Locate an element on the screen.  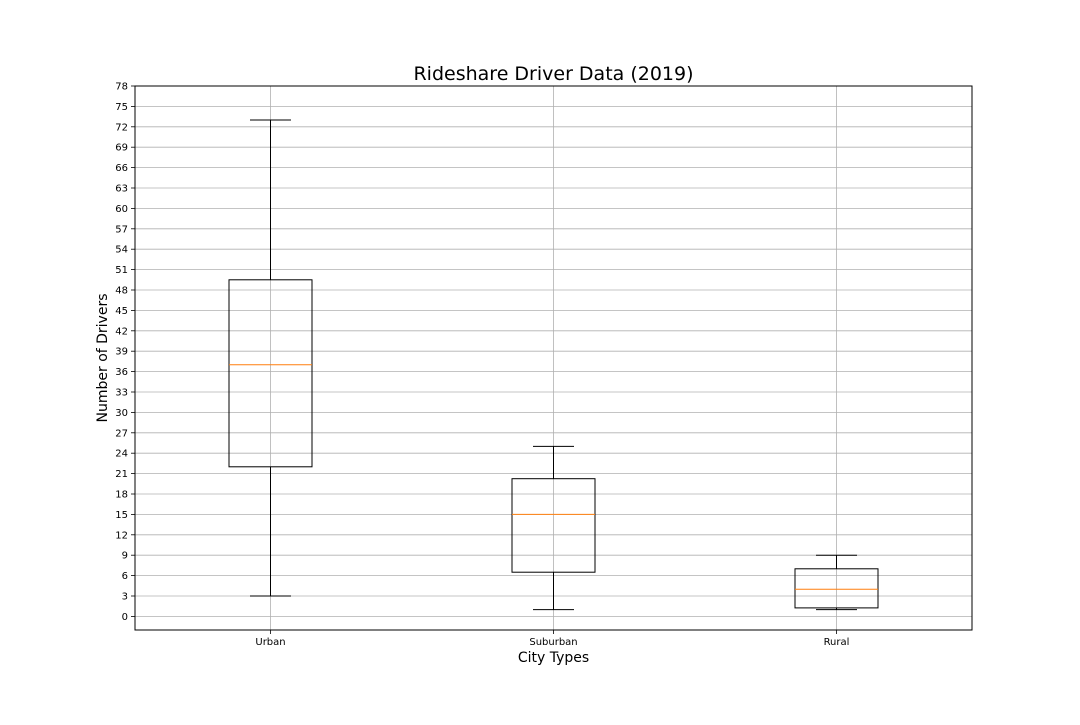
y-tick-label: 30 is located at coordinates (121, 413).